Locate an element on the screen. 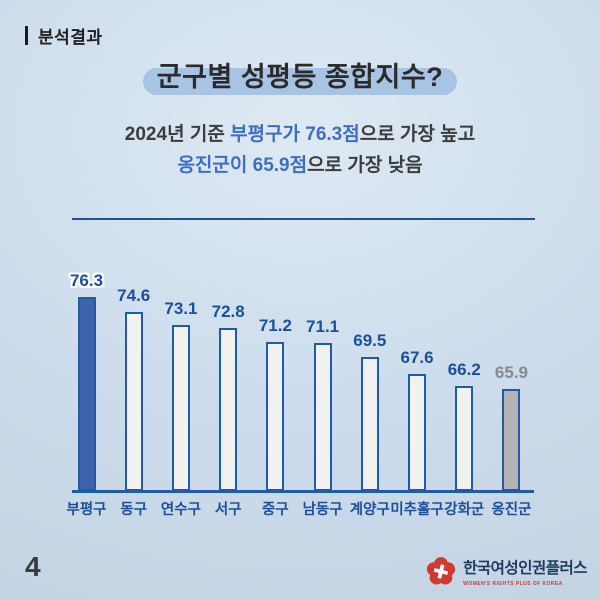  bar-group: 66.2 강화군 is located at coordinates (464, 439).